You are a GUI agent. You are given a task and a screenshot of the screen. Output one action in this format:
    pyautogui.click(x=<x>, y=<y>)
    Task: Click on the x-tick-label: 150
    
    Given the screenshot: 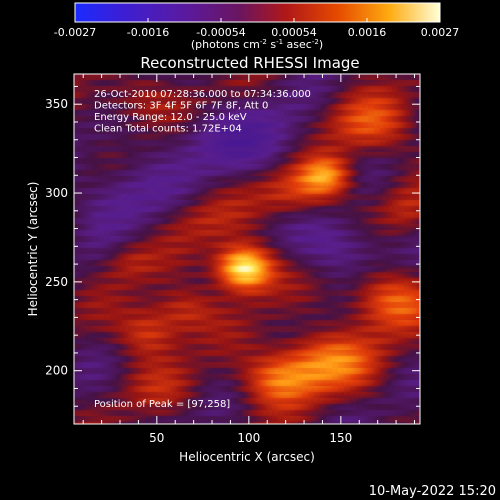 What is the action you would take?
    pyautogui.click(x=340, y=438)
    